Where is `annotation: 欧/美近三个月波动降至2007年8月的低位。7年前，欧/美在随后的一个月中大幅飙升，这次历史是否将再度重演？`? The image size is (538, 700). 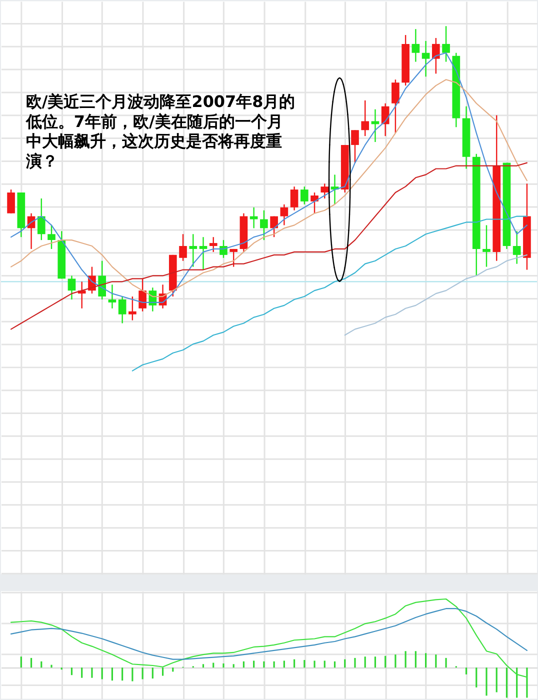
annotation: 欧/美近三个月波动降至2007年8月的低位。7年前，欧/美在随后的一个月中大幅飙升，这次历史是否将再度重演？ is located at coordinates (160, 131).